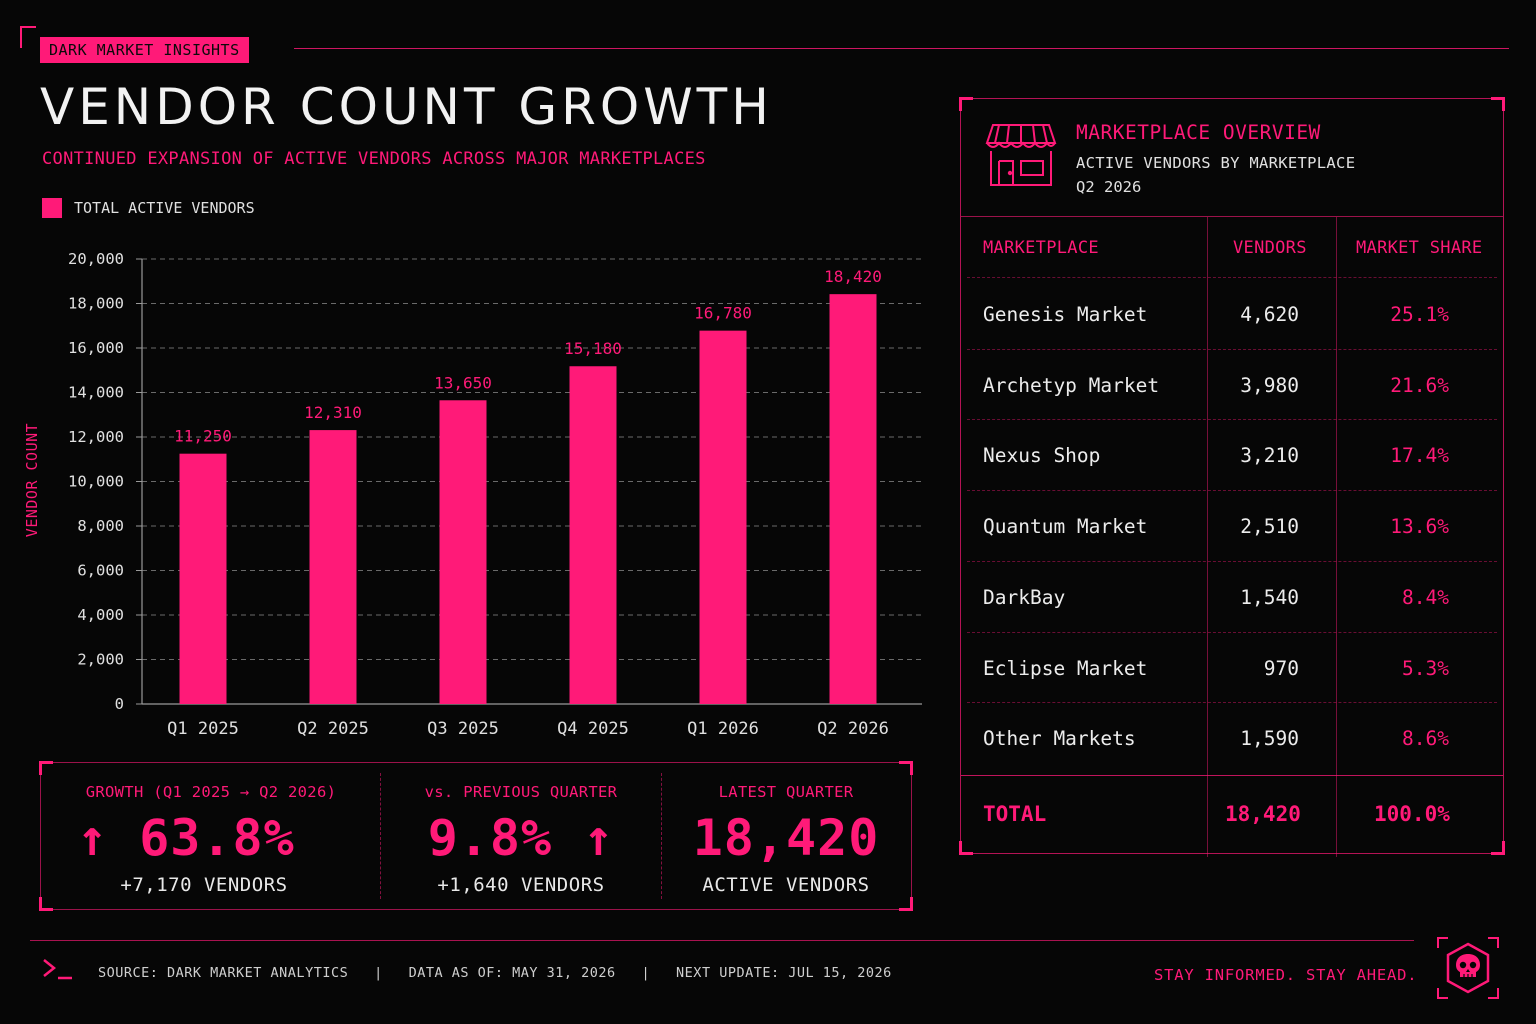 The image size is (1536, 1024). I want to click on data-label: 13,650, so click(463, 382).